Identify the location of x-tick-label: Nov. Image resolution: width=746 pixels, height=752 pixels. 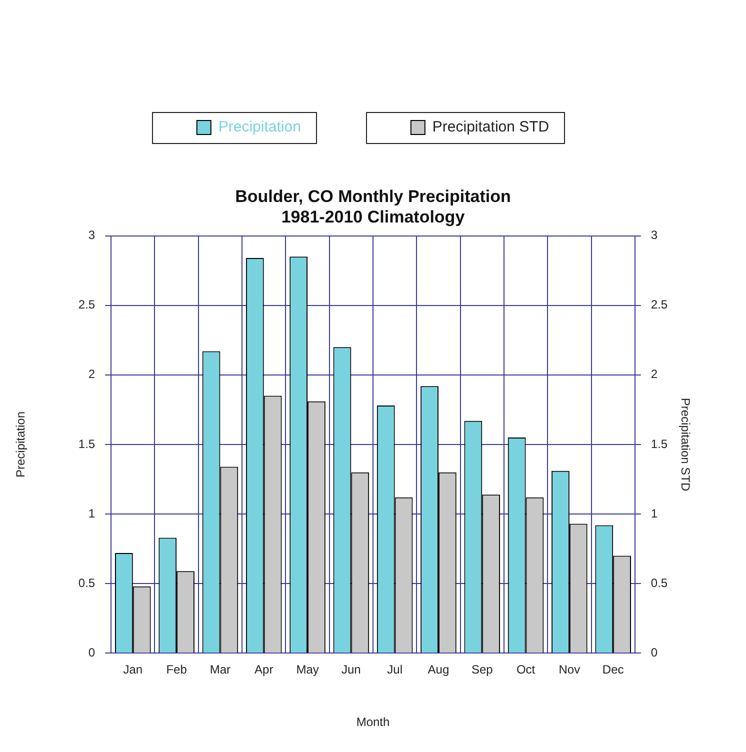
(569, 669).